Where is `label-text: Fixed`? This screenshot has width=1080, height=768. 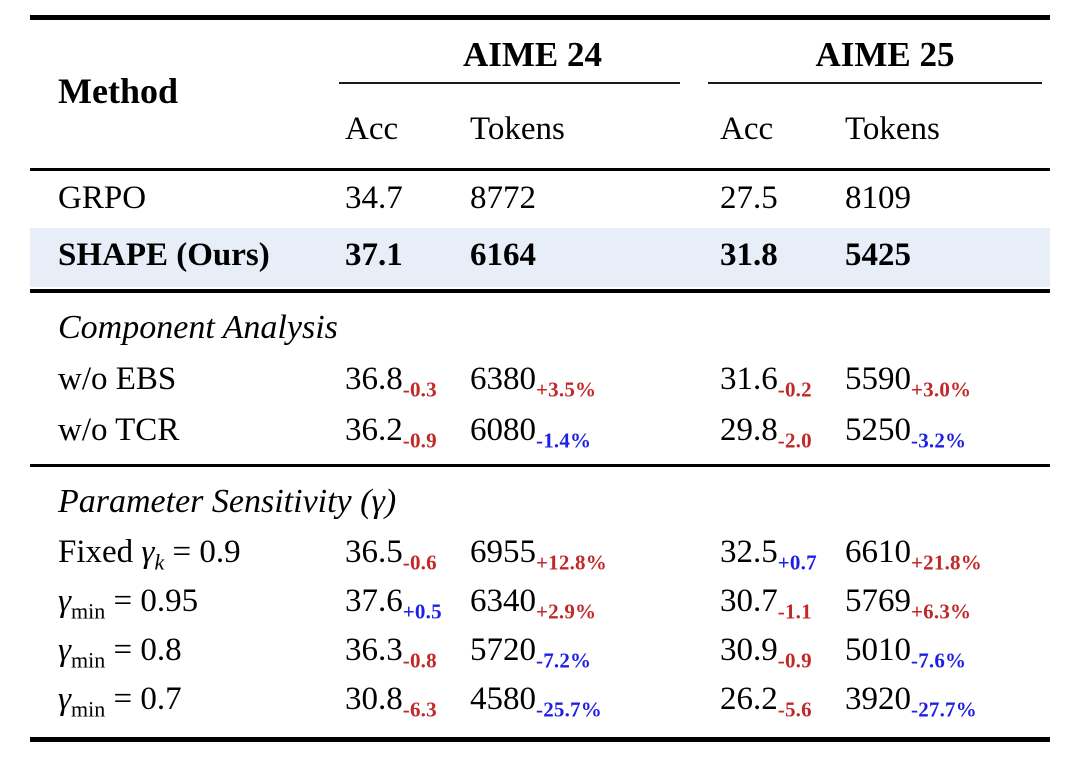
label-text: Fixed is located at coordinates (100, 552).